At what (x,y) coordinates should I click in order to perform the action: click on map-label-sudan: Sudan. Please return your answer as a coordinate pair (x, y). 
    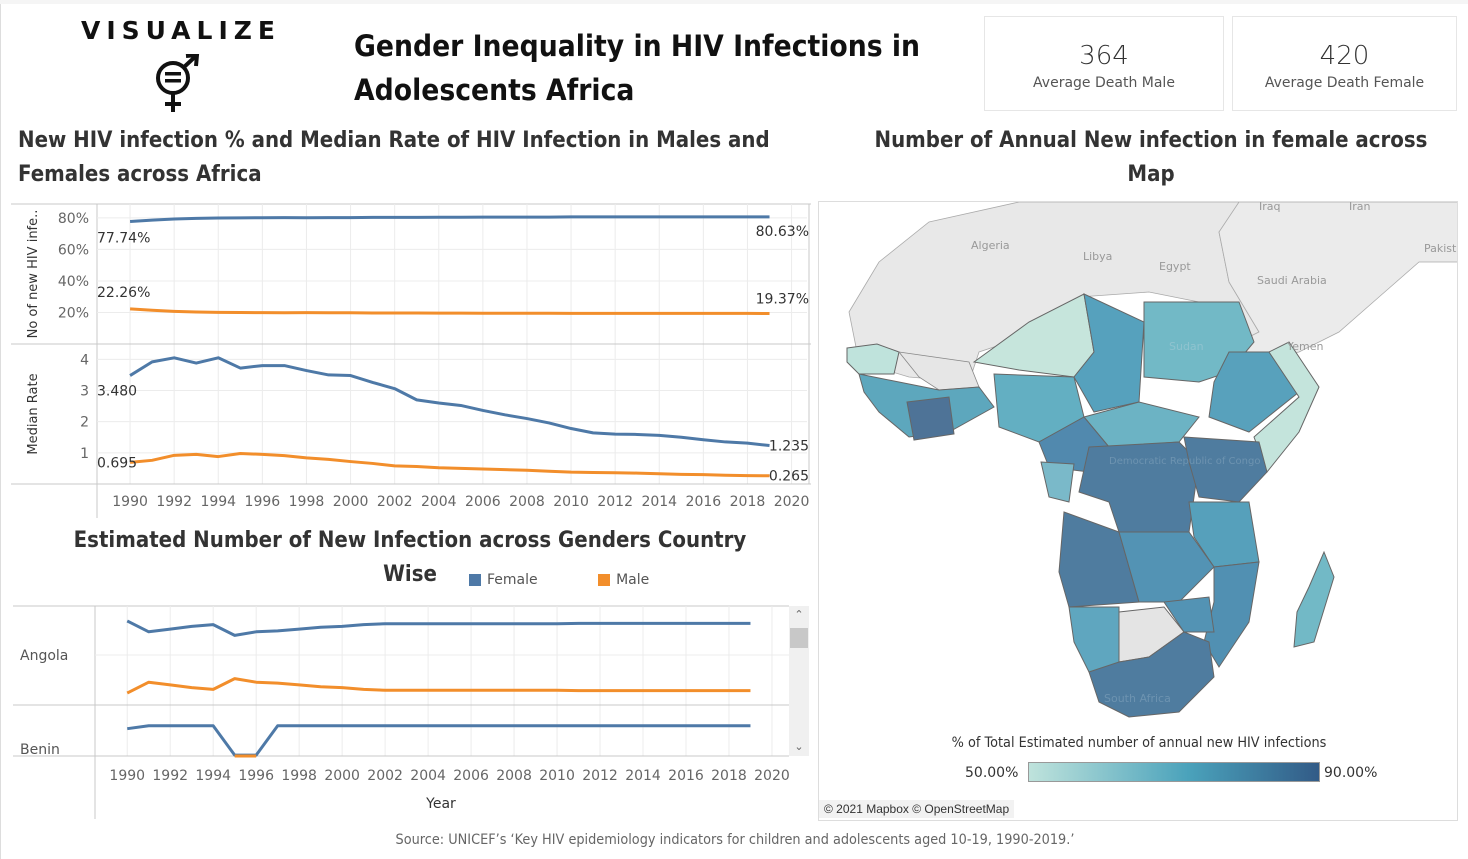
    Looking at the image, I should click on (1186, 346).